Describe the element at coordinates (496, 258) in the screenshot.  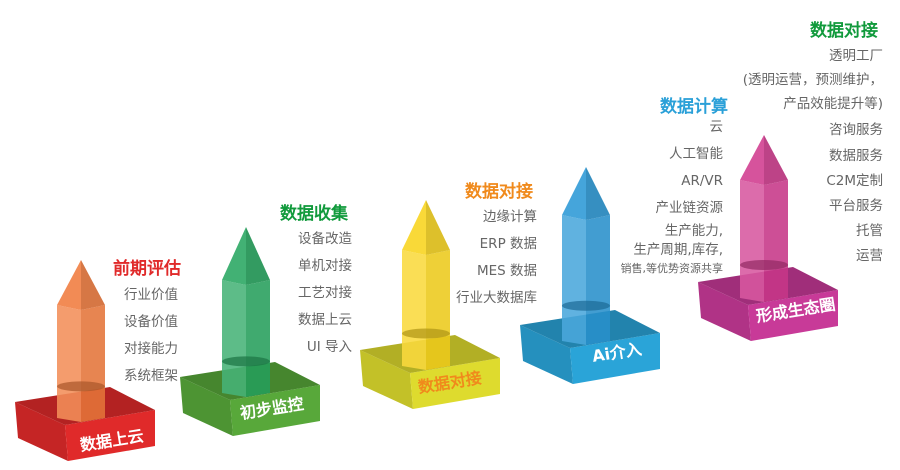
I see `step-3-items: 边缘计算 ERP 数据 MES 数据 行业大数据库` at that location.